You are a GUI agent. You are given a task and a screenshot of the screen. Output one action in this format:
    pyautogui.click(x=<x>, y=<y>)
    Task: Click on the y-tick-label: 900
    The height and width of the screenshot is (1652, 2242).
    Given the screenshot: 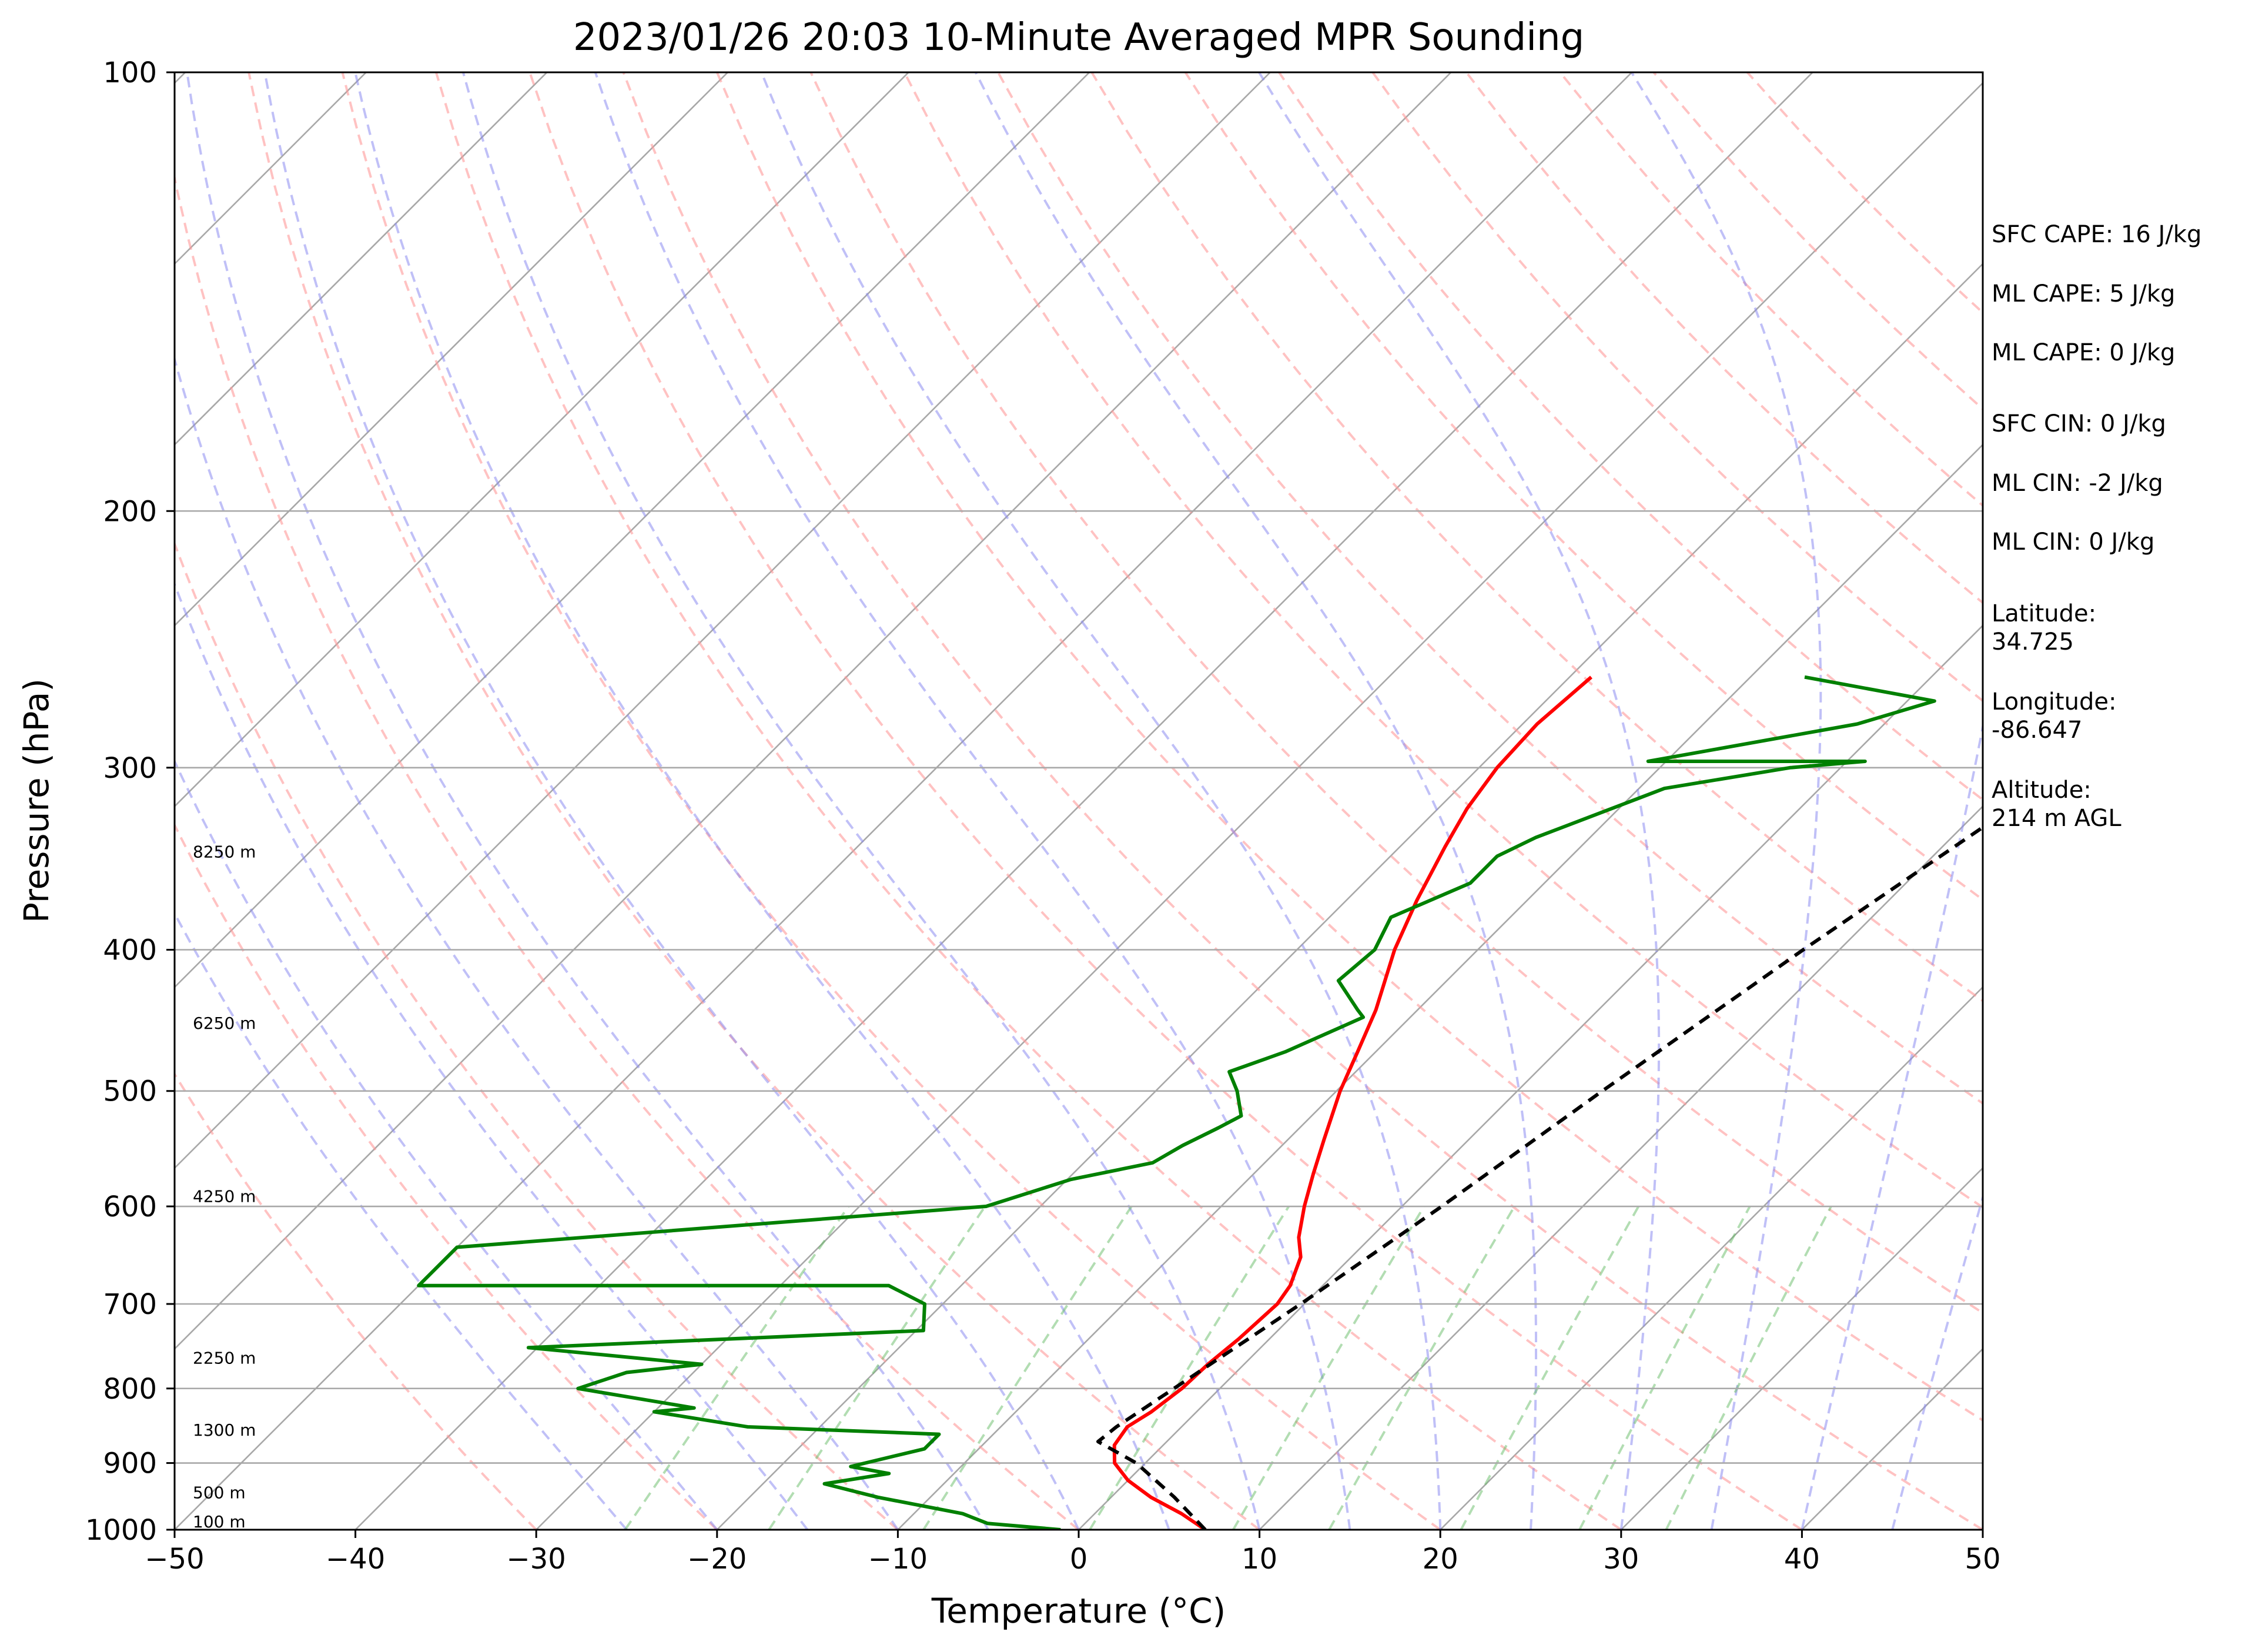 What is the action you would take?
    pyautogui.click(x=130, y=1464)
    